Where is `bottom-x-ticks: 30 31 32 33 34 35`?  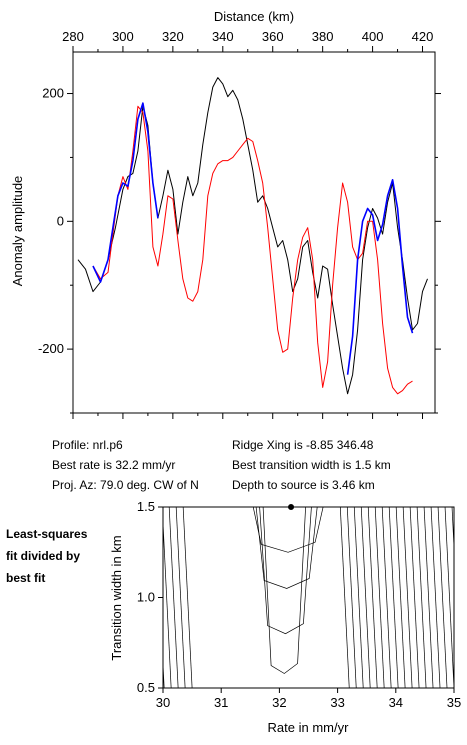
bottom-x-ticks: 30 31 32 33 34 35 is located at coordinates (308, 699).